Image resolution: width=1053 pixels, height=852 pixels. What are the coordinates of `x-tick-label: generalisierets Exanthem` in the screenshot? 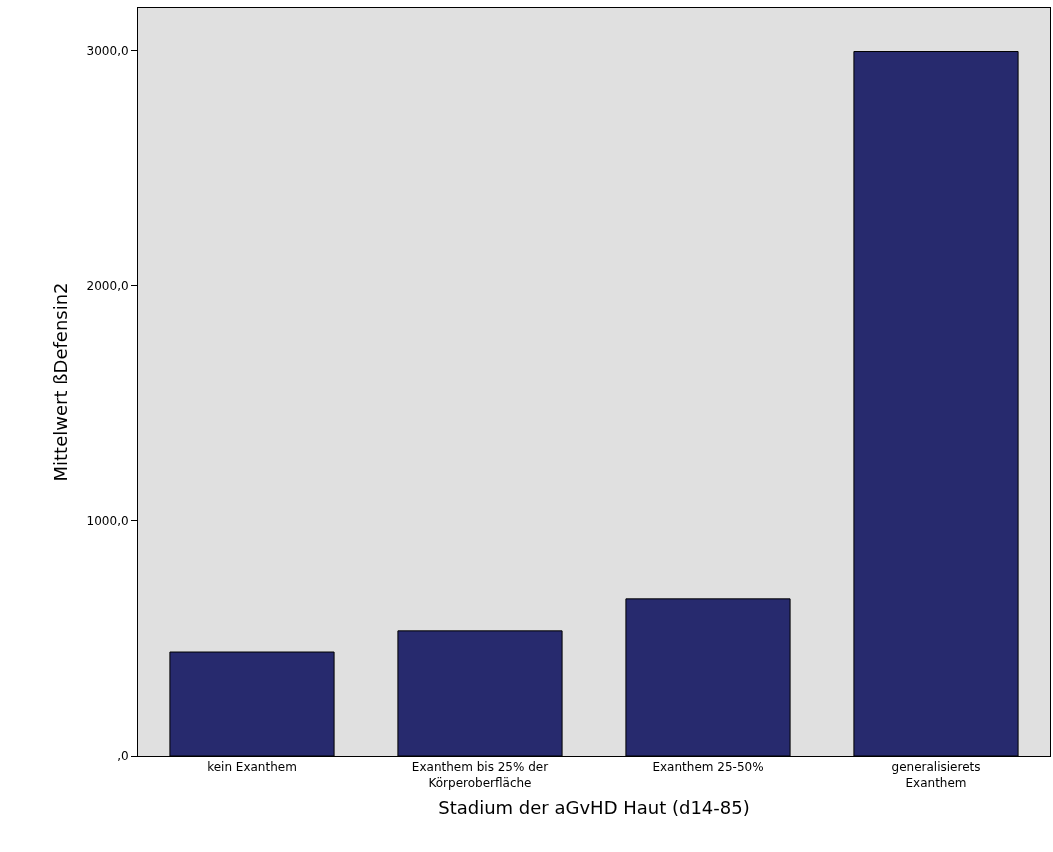 It's located at (936, 775).